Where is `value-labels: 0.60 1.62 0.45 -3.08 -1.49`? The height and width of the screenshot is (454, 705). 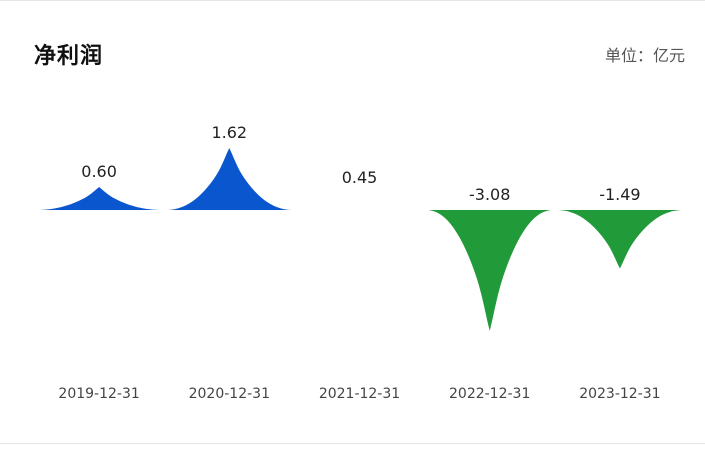 value-labels: 0.60 1.62 0.45 -3.08 -1.49 is located at coordinates (360, 163).